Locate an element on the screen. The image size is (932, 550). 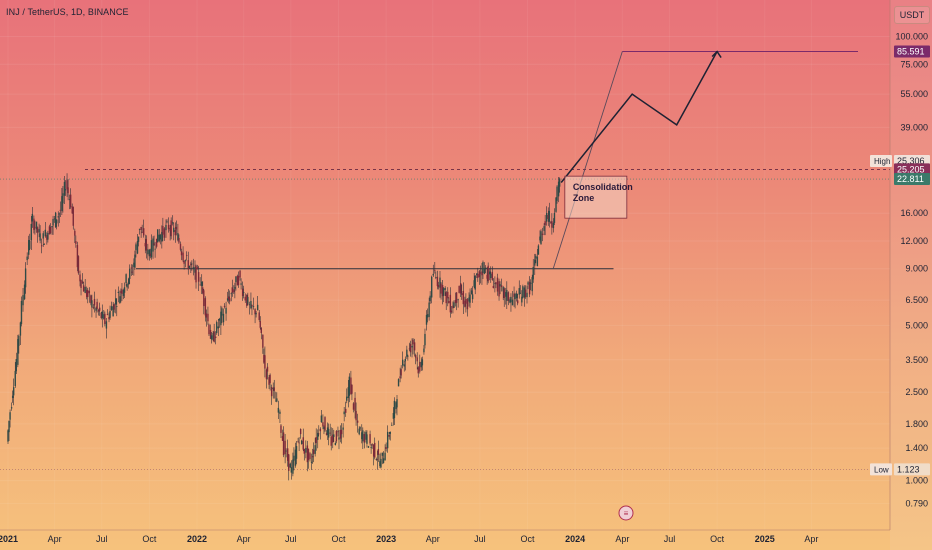
chart-title: INJ / TetherUS, 1D, BINANCE is located at coordinates (67, 12).